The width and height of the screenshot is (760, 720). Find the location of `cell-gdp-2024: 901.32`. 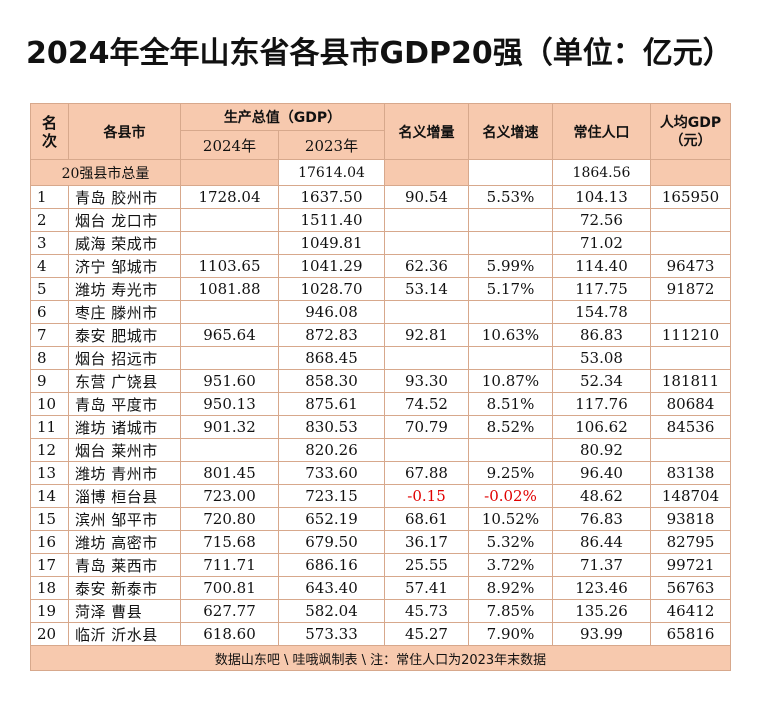

cell-gdp-2024: 901.32 is located at coordinates (229, 427).